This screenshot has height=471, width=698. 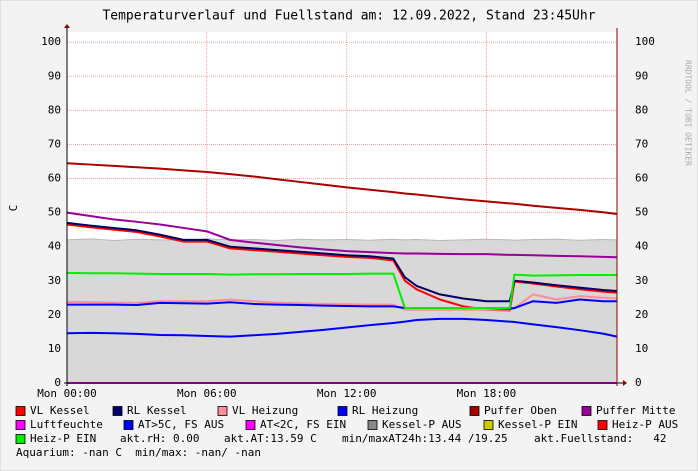 What do you see at coordinates (181, 424) in the screenshot?
I see `legend-label: AT>5C, FS AUS` at bounding box center [181, 424].